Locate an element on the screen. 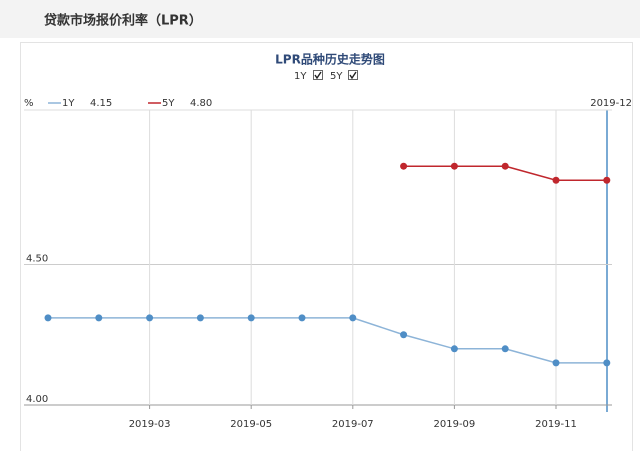  toggle-label: 5Y is located at coordinates (336, 76).